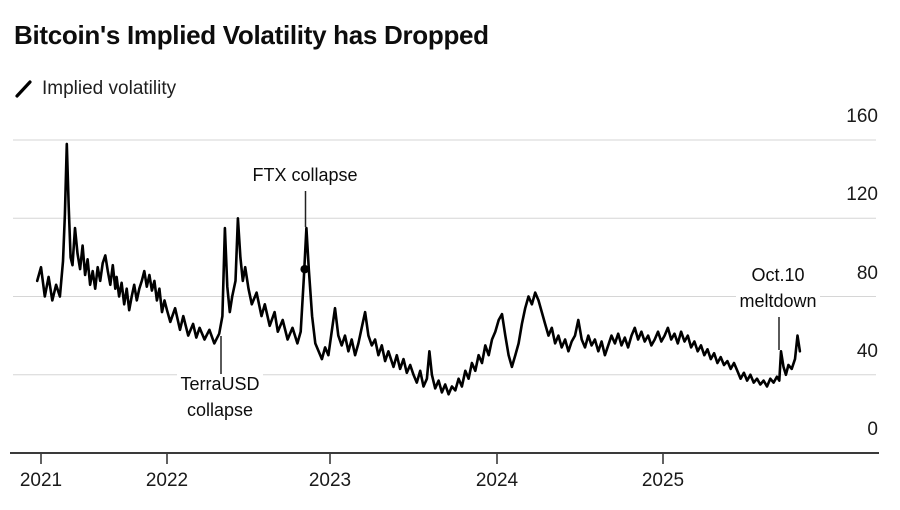 This screenshot has height=510, width=900. Describe the element at coordinates (220, 397) in the screenshot. I see `annotation-terrausd-collapse: TerraUSD collapse` at that location.